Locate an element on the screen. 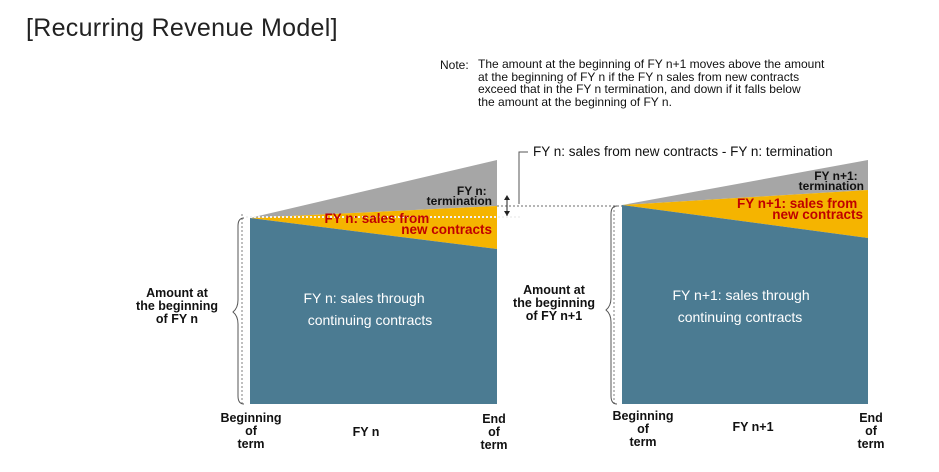 The height and width of the screenshot is (472, 939). fy-n1-new-contracts-area is located at coordinates (745, 214).